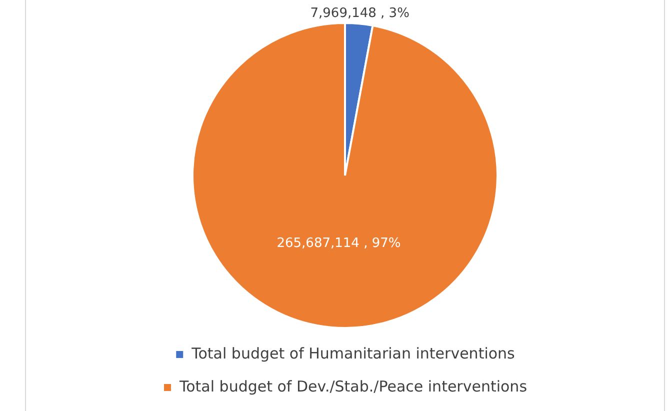 The height and width of the screenshot is (411, 668). What do you see at coordinates (360, 14) in the screenshot?
I see `data-label: 7,969,148 , 3%` at bounding box center [360, 14].